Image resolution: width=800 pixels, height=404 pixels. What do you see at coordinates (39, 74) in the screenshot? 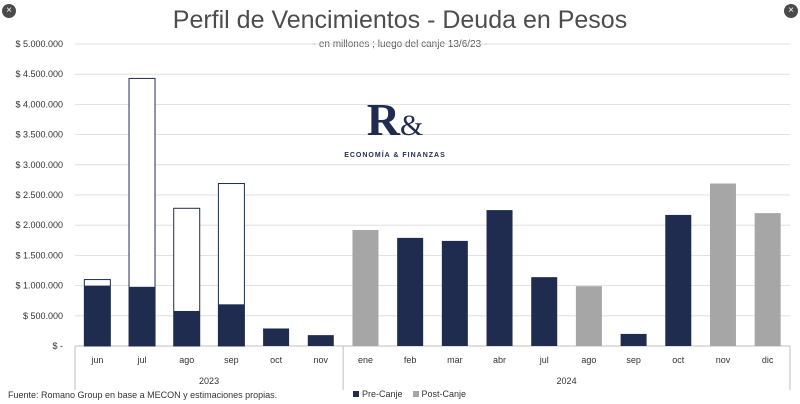
I see `y-tick-label: $ 4.500.000` at bounding box center [39, 74].